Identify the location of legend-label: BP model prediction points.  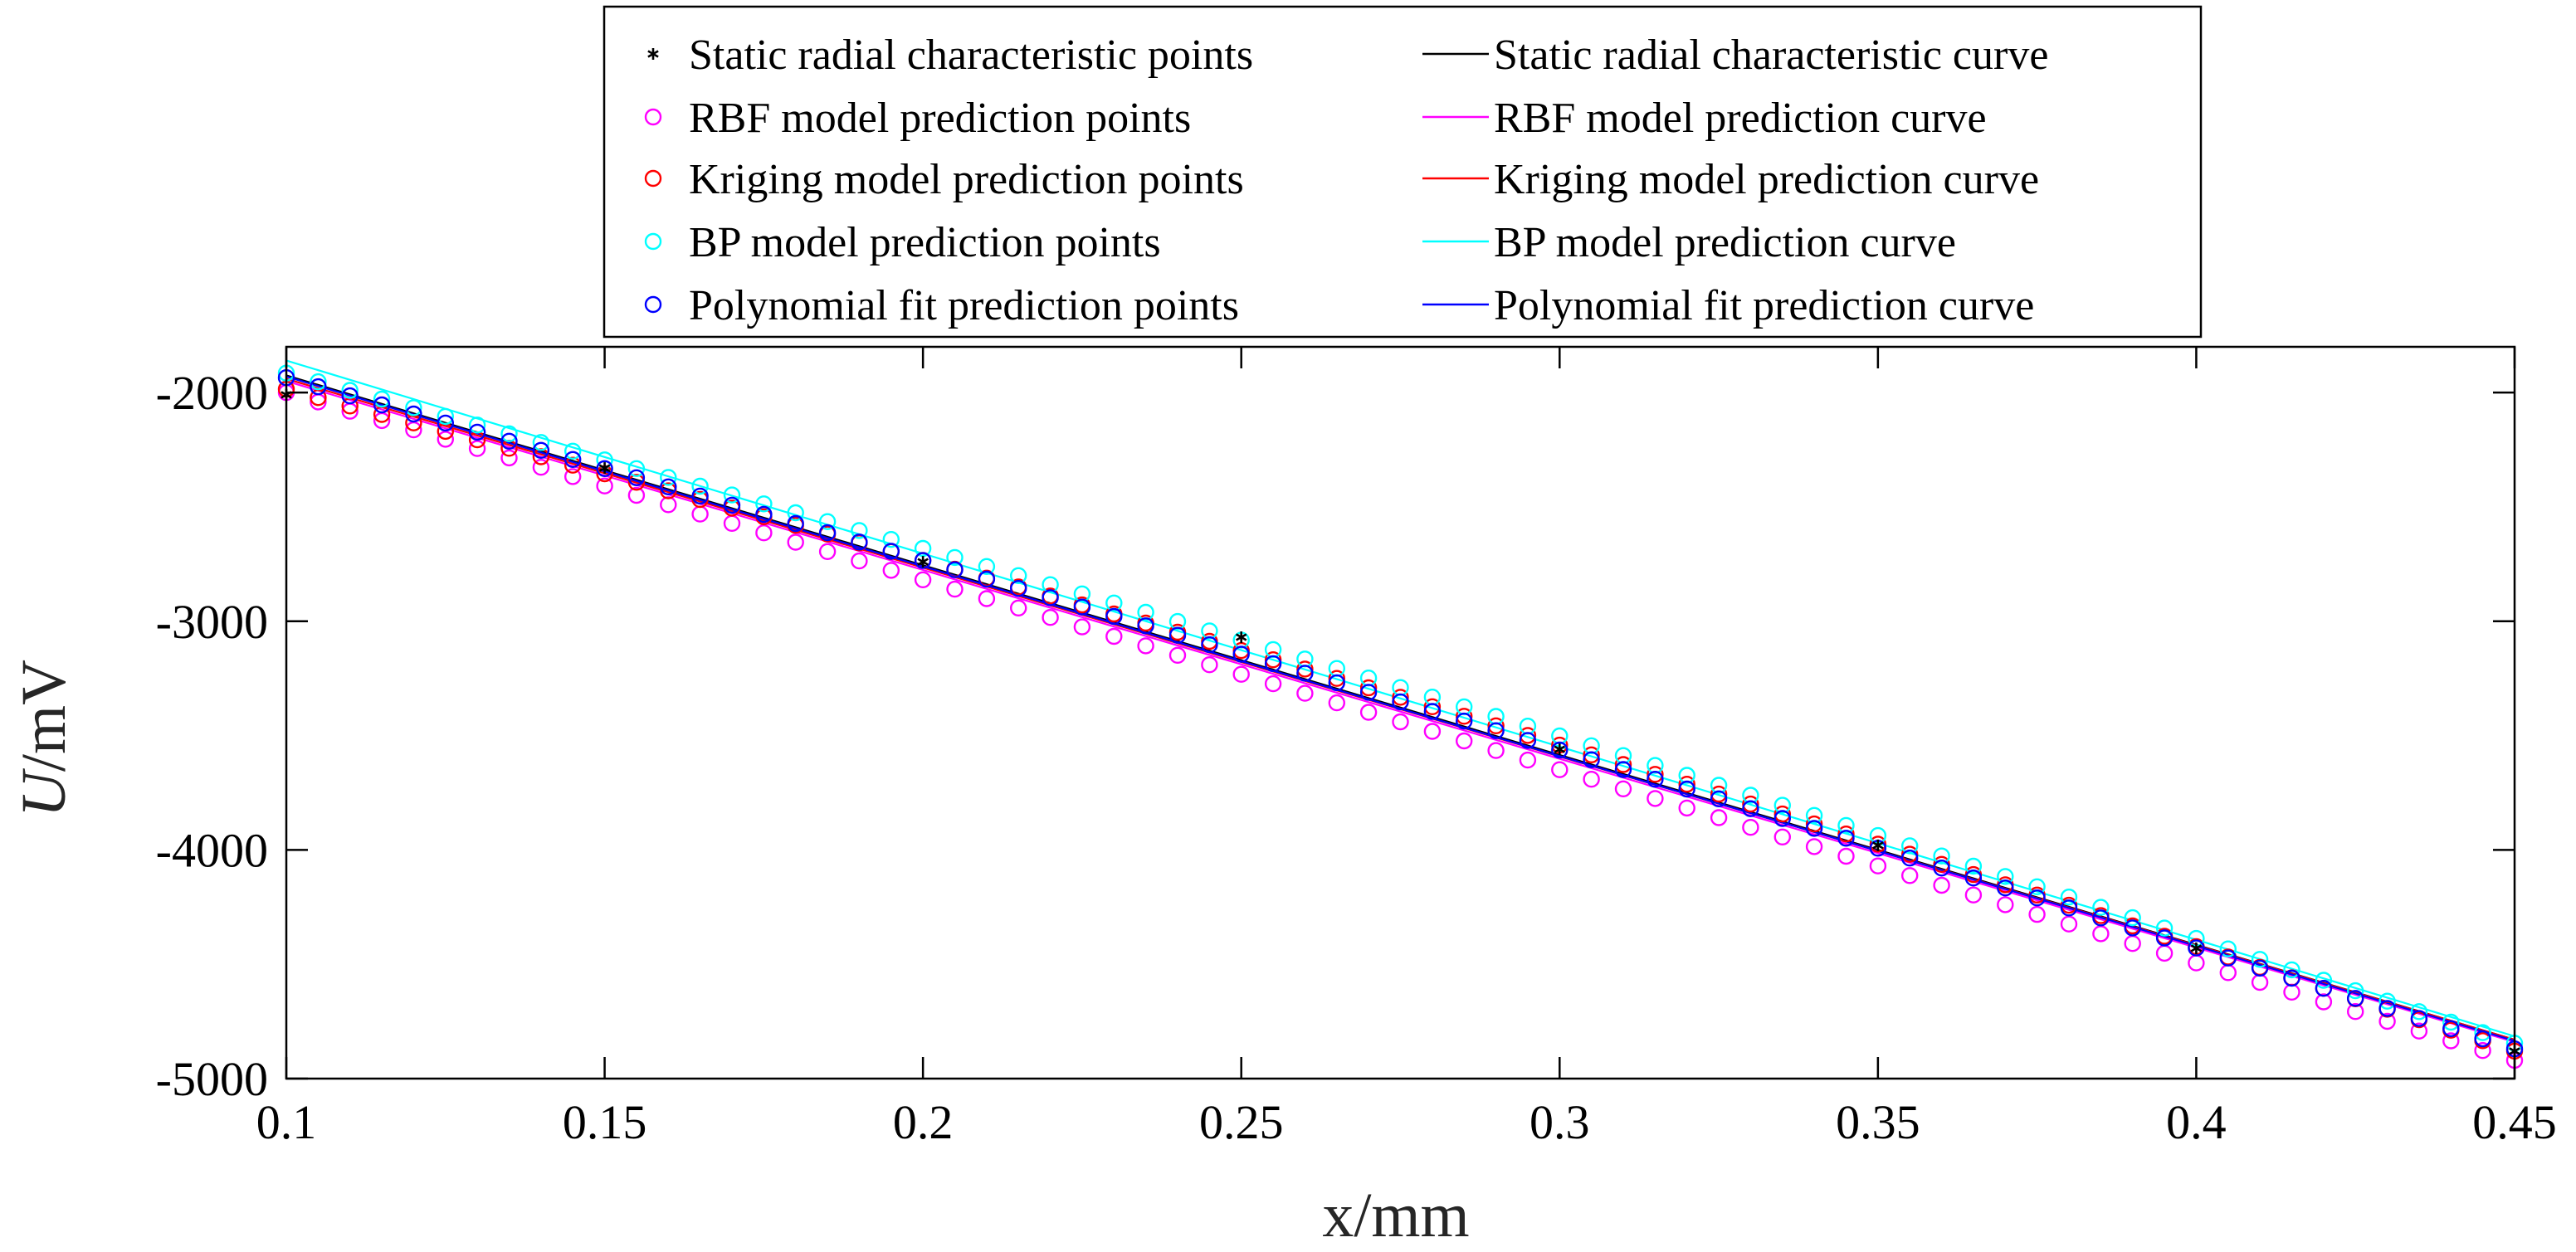
(925, 243).